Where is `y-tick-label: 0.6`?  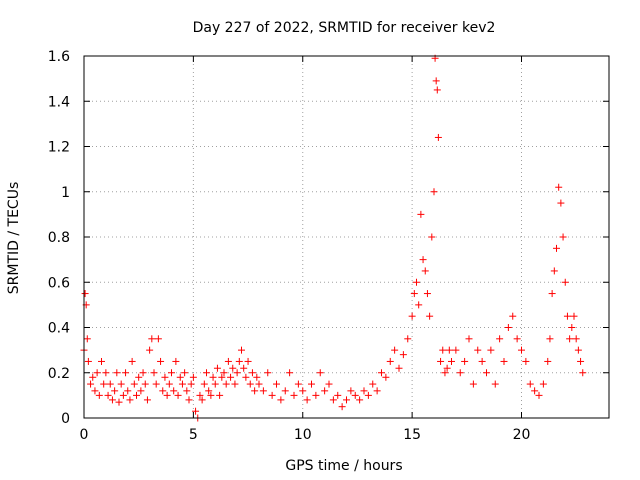
y-tick-label: 0.6 is located at coordinates (59, 283).